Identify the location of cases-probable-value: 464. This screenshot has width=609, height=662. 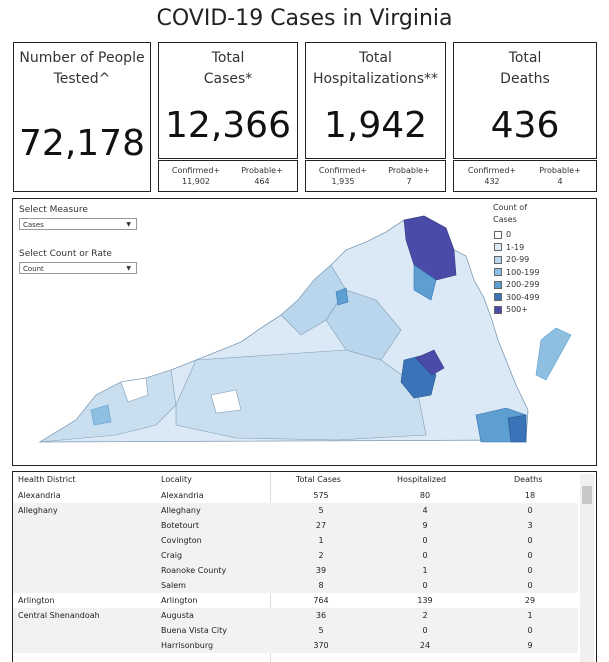
(262, 181).